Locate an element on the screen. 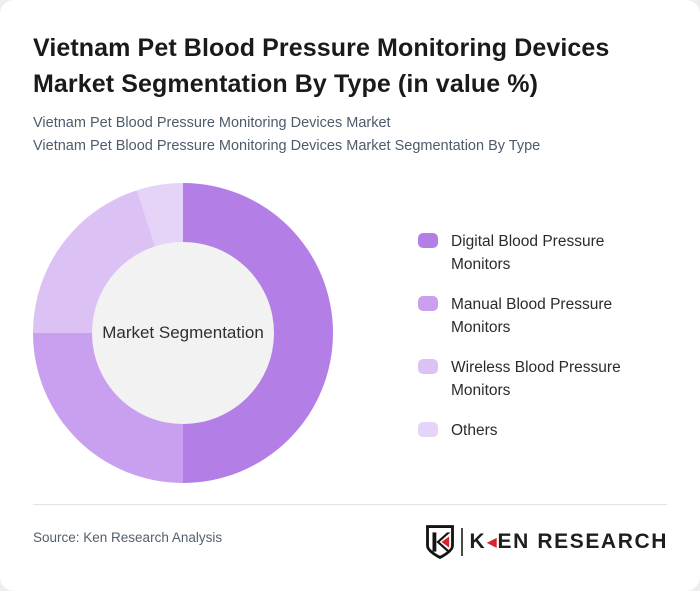 Image resolution: width=700 pixels, height=591 pixels. ken-research-logo: K◀EN RESEARCH is located at coordinates (546, 542).